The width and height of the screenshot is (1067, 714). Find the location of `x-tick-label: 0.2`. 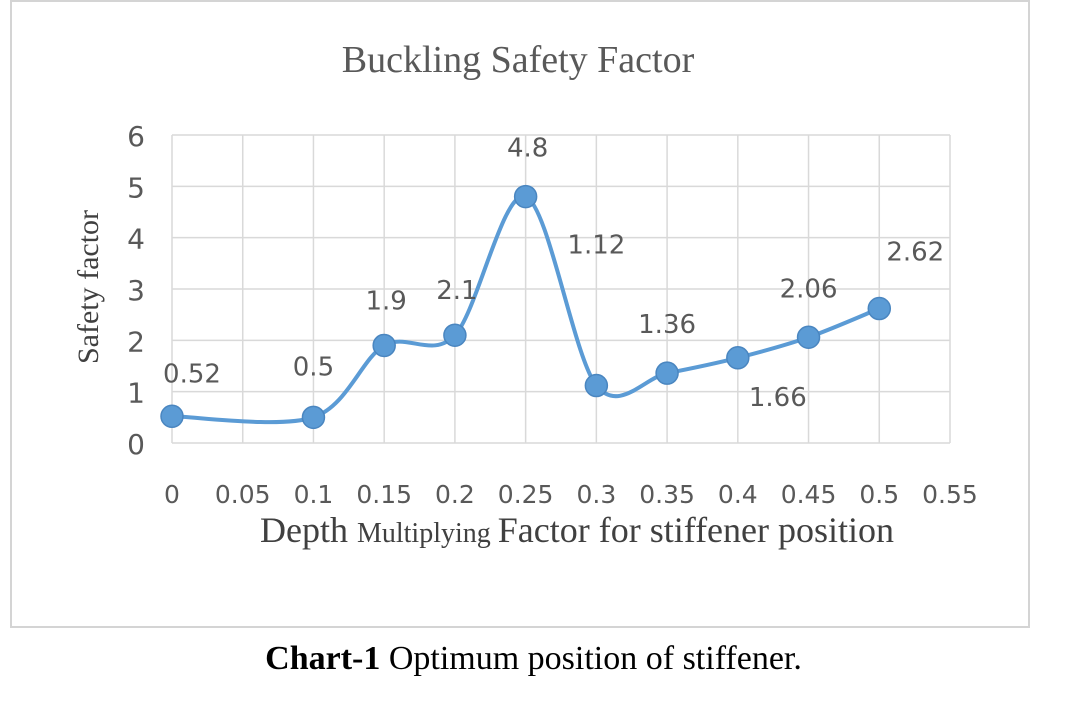

x-tick-label: 0.2 is located at coordinates (455, 494).